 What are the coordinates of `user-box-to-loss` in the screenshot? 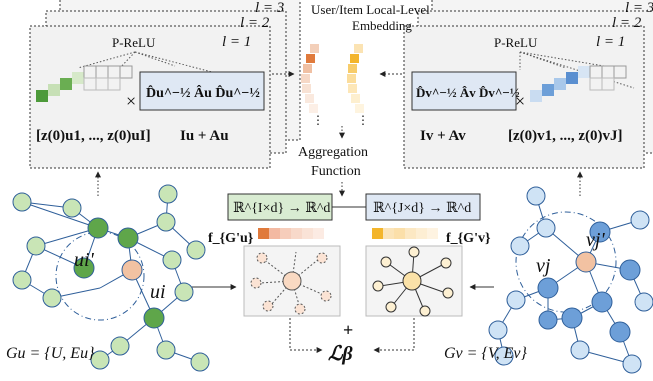 It's located at (306, 334).